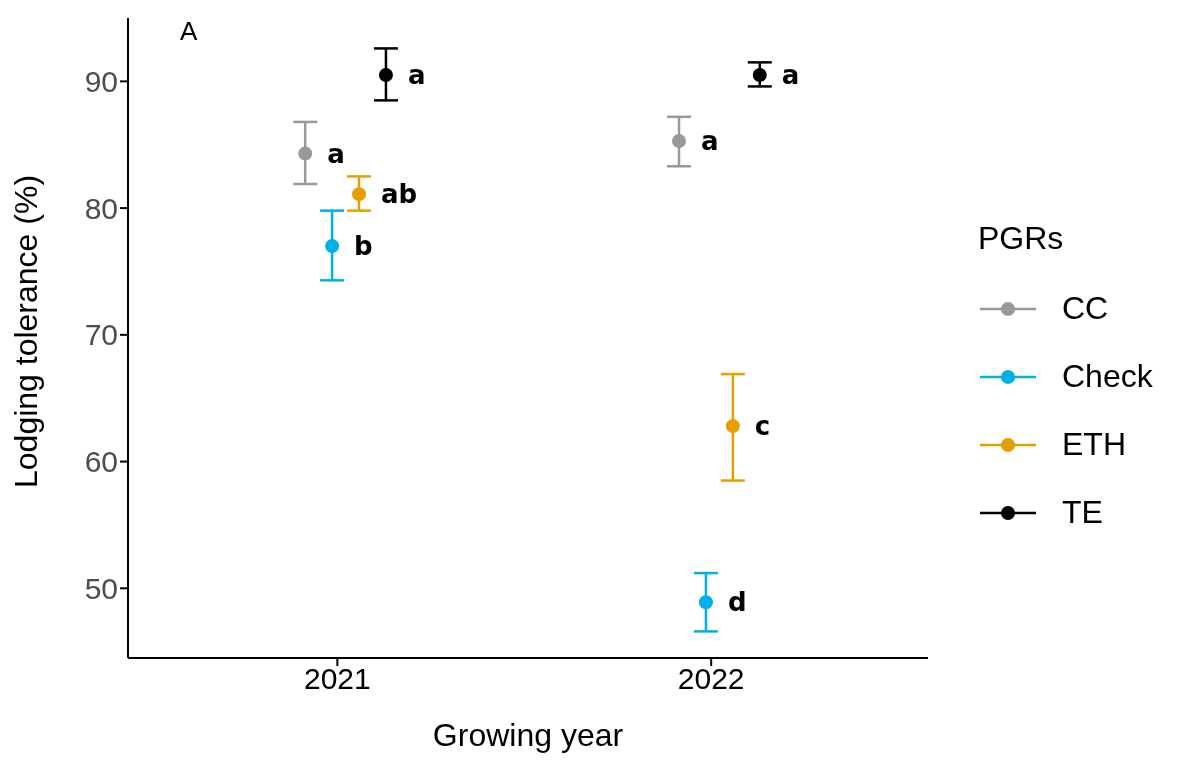 Image resolution: width=1188 pixels, height=773 pixels. I want to click on legend-label: CC, so click(1085, 308).